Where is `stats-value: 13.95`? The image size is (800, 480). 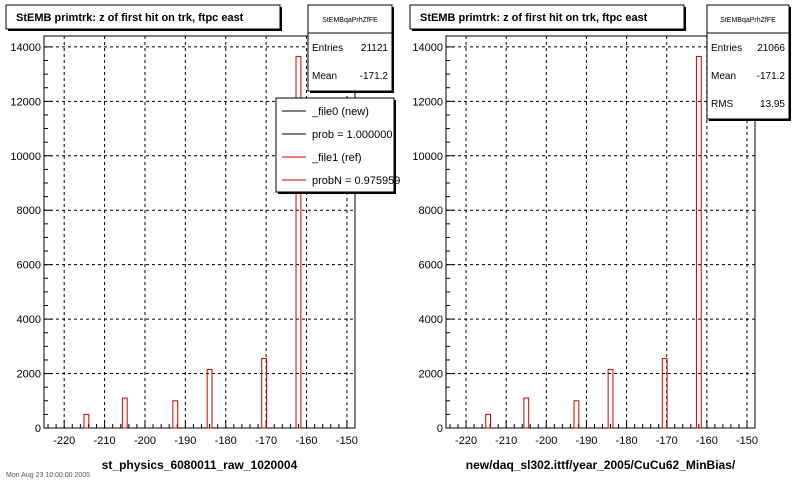 stats-value: 13.95 is located at coordinates (772, 104).